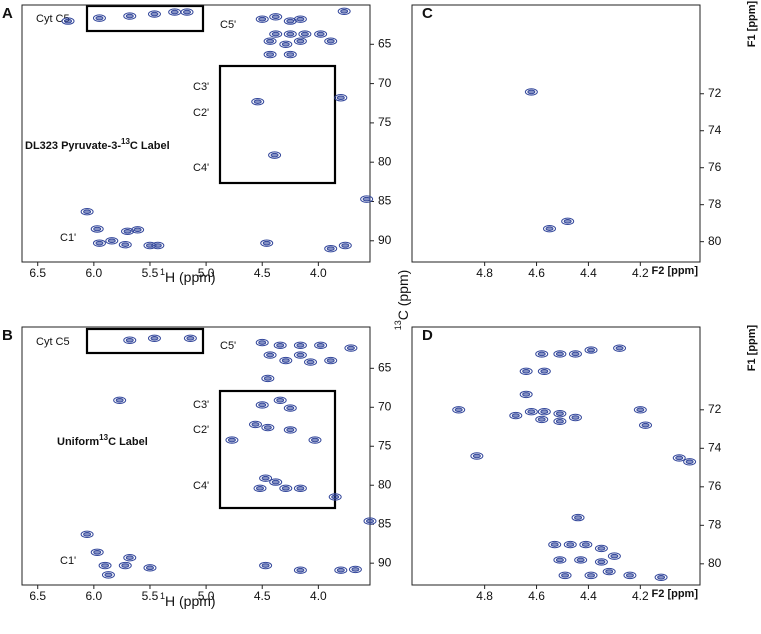 The width and height of the screenshot is (761, 634). I want to click on y-tick-label: 85, so click(385, 523).